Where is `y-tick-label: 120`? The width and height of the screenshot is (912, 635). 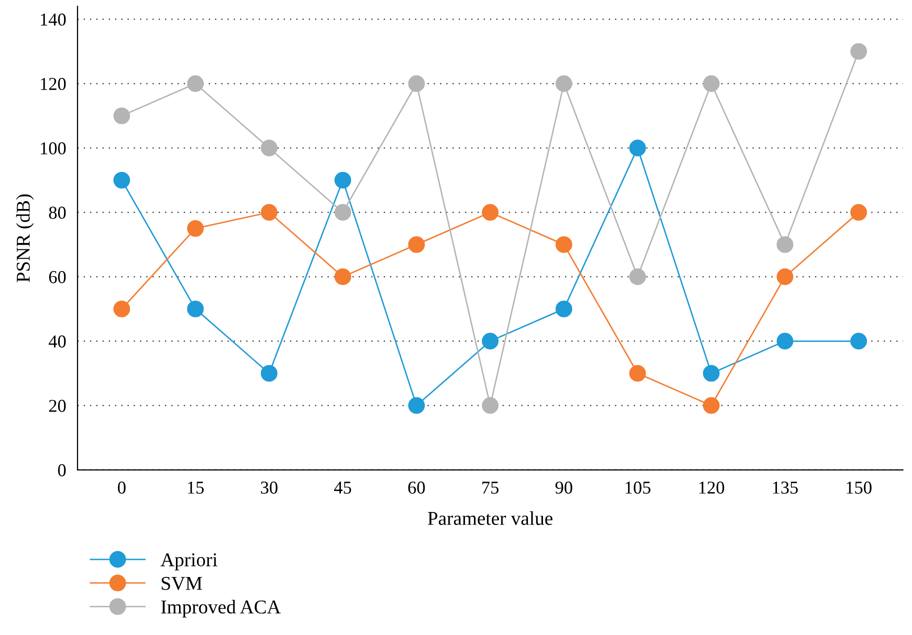
y-tick-label: 120 is located at coordinates (53, 84).